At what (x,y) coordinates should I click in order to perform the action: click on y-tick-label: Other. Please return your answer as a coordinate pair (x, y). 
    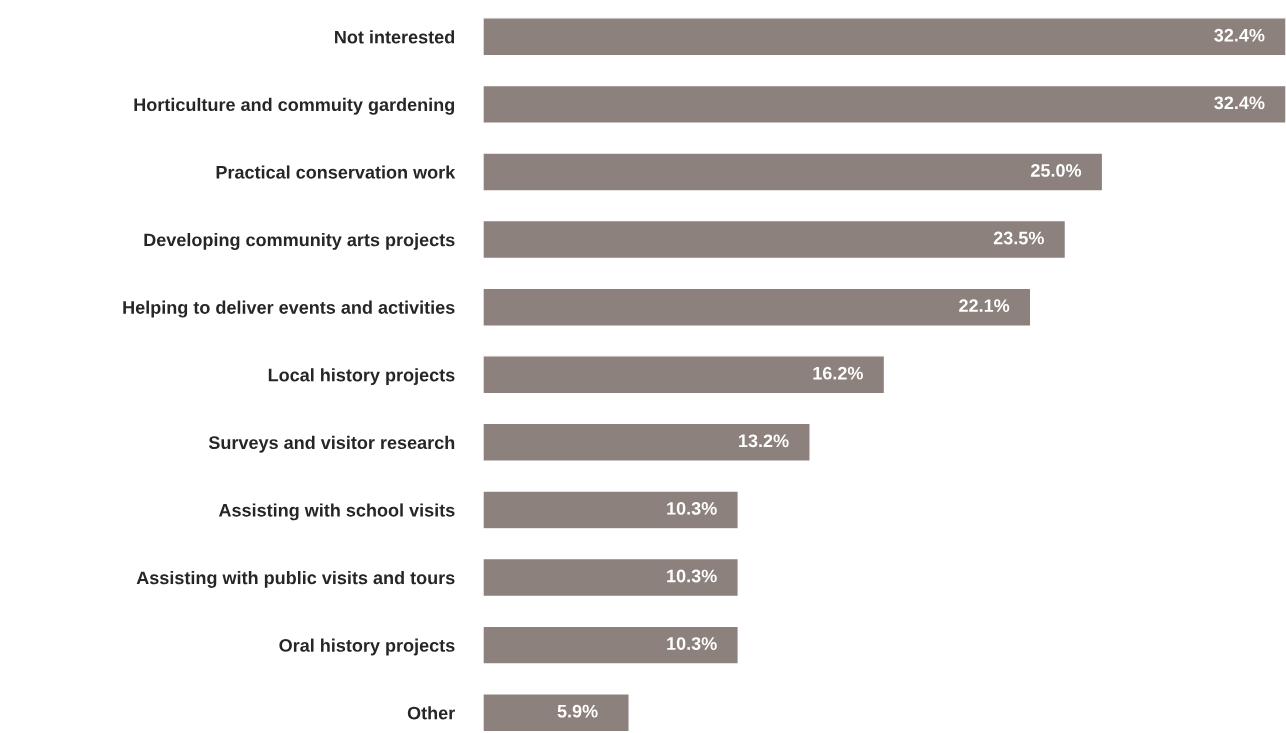
    Looking at the image, I should click on (431, 713).